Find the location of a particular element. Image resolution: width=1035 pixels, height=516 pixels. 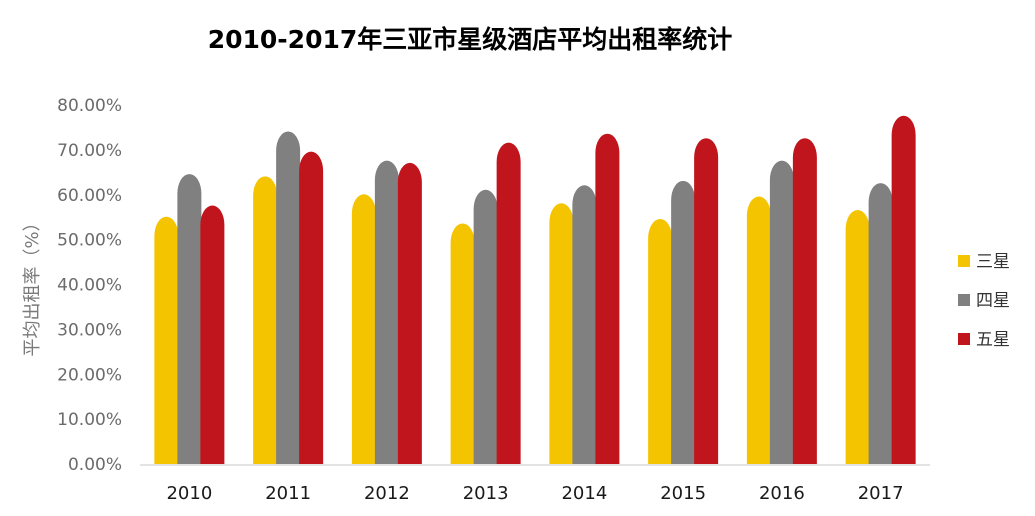

y-tick-label: 10.00% is located at coordinates (89, 420).